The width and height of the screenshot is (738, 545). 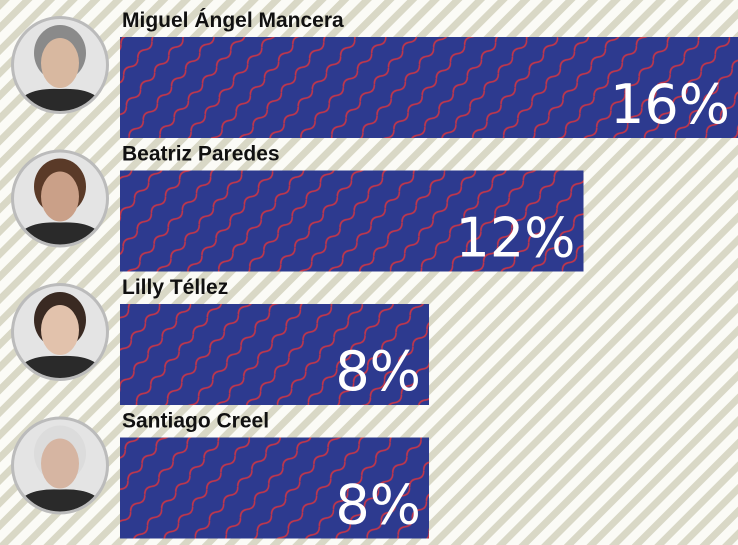 I want to click on value-label: 12%, so click(x=515, y=238).